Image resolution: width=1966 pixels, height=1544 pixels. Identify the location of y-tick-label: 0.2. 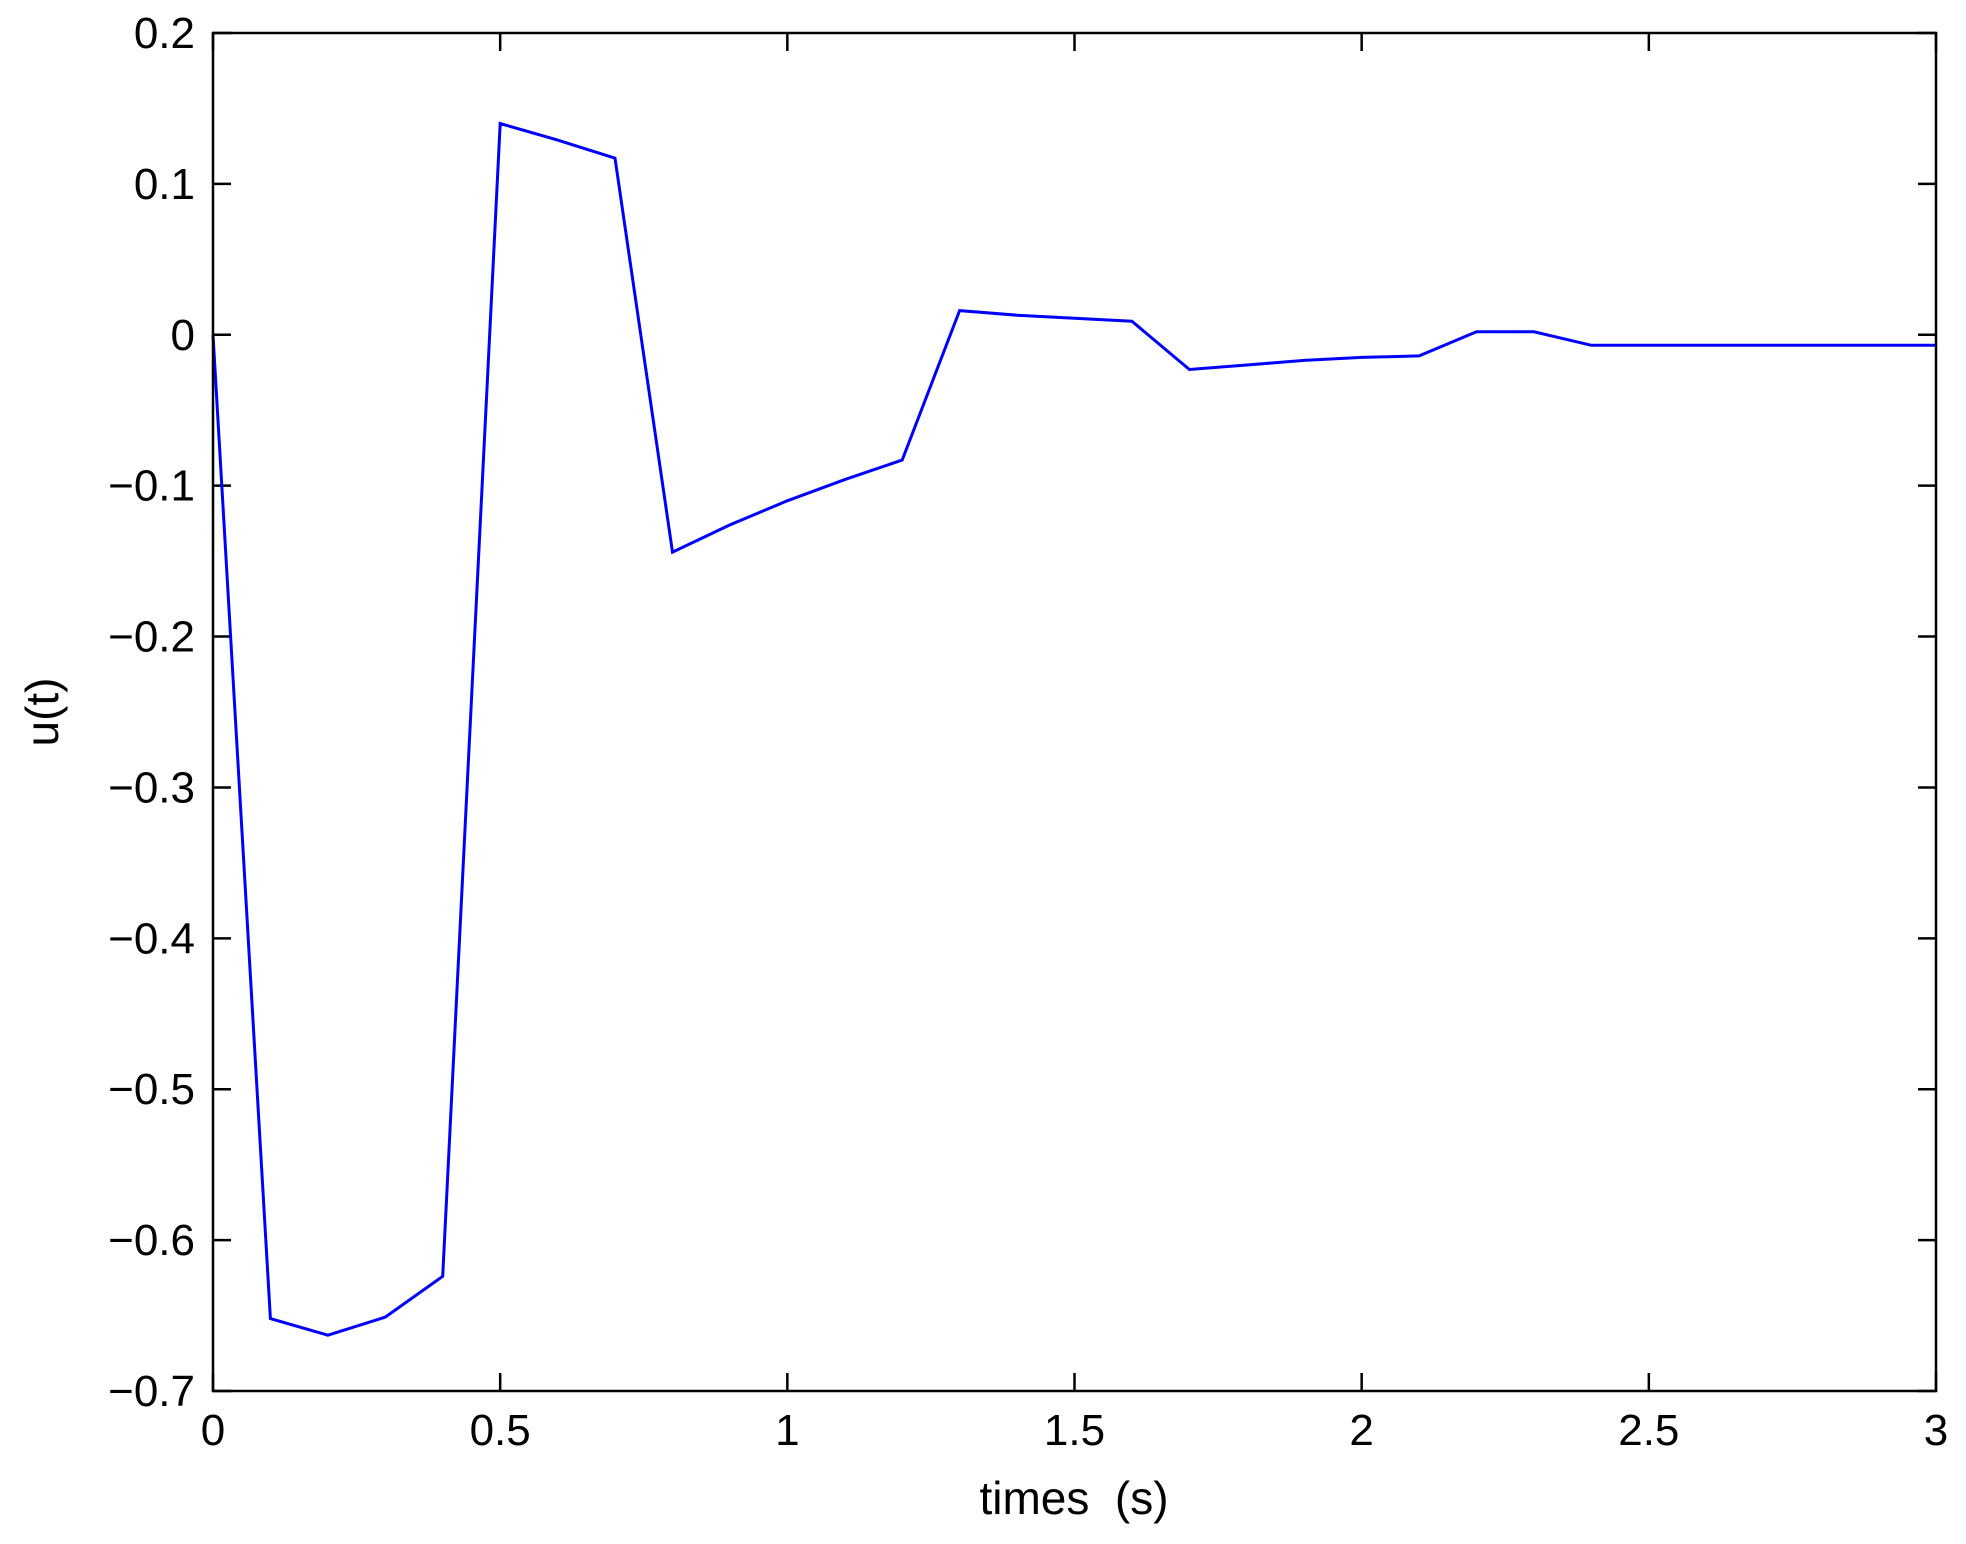
(164, 33).